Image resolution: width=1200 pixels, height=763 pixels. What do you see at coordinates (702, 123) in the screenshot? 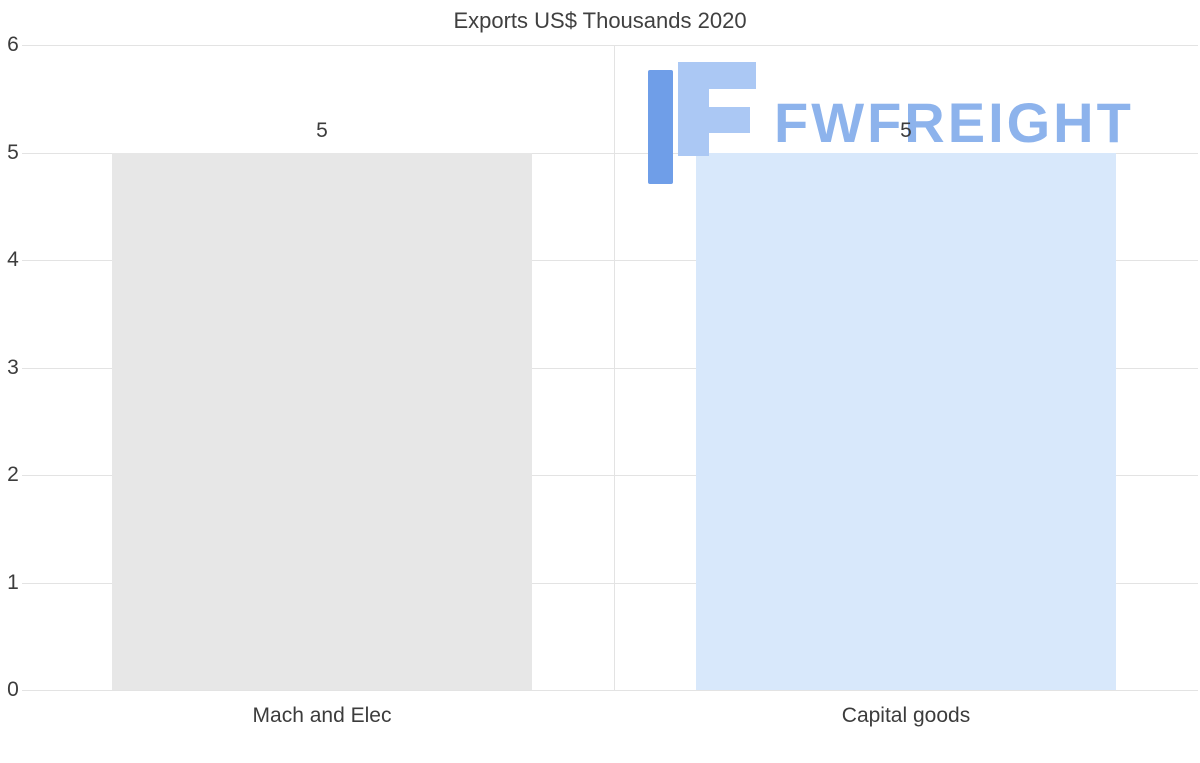
I see `fwfreight-logo-icon` at bounding box center [702, 123].